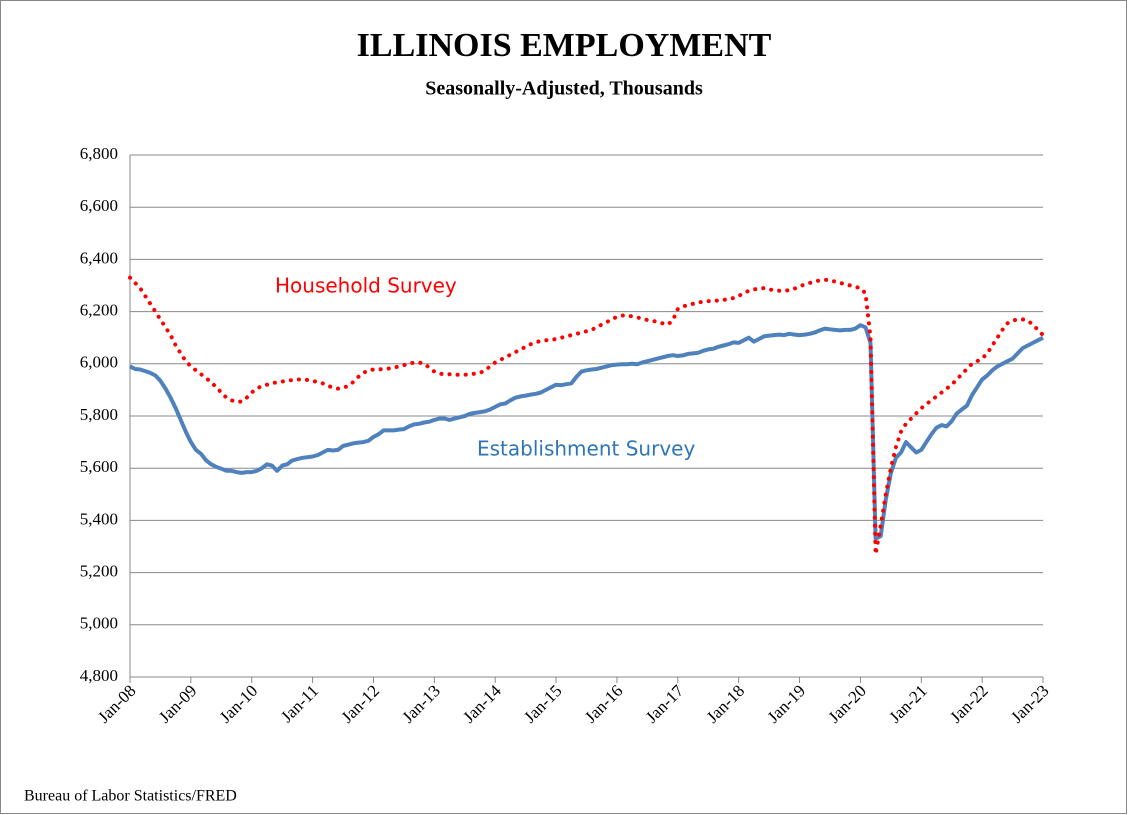 Image resolution: width=1128 pixels, height=815 pixels. I want to click on y-tick-label: 4,800, so click(99, 675).